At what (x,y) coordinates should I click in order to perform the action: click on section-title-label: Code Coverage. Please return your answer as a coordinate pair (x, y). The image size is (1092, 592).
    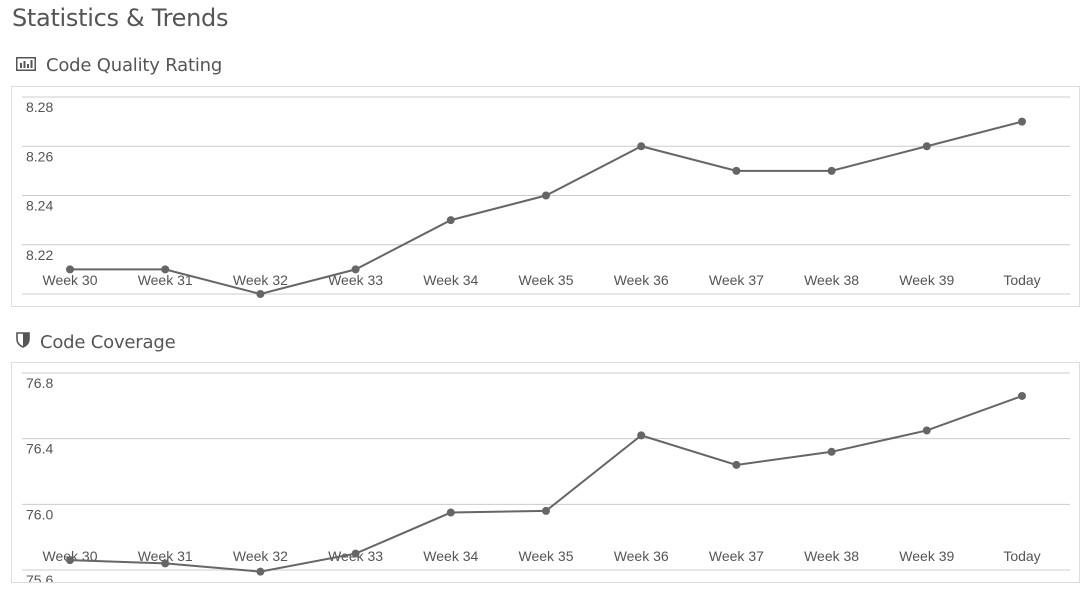
    Looking at the image, I should click on (108, 342).